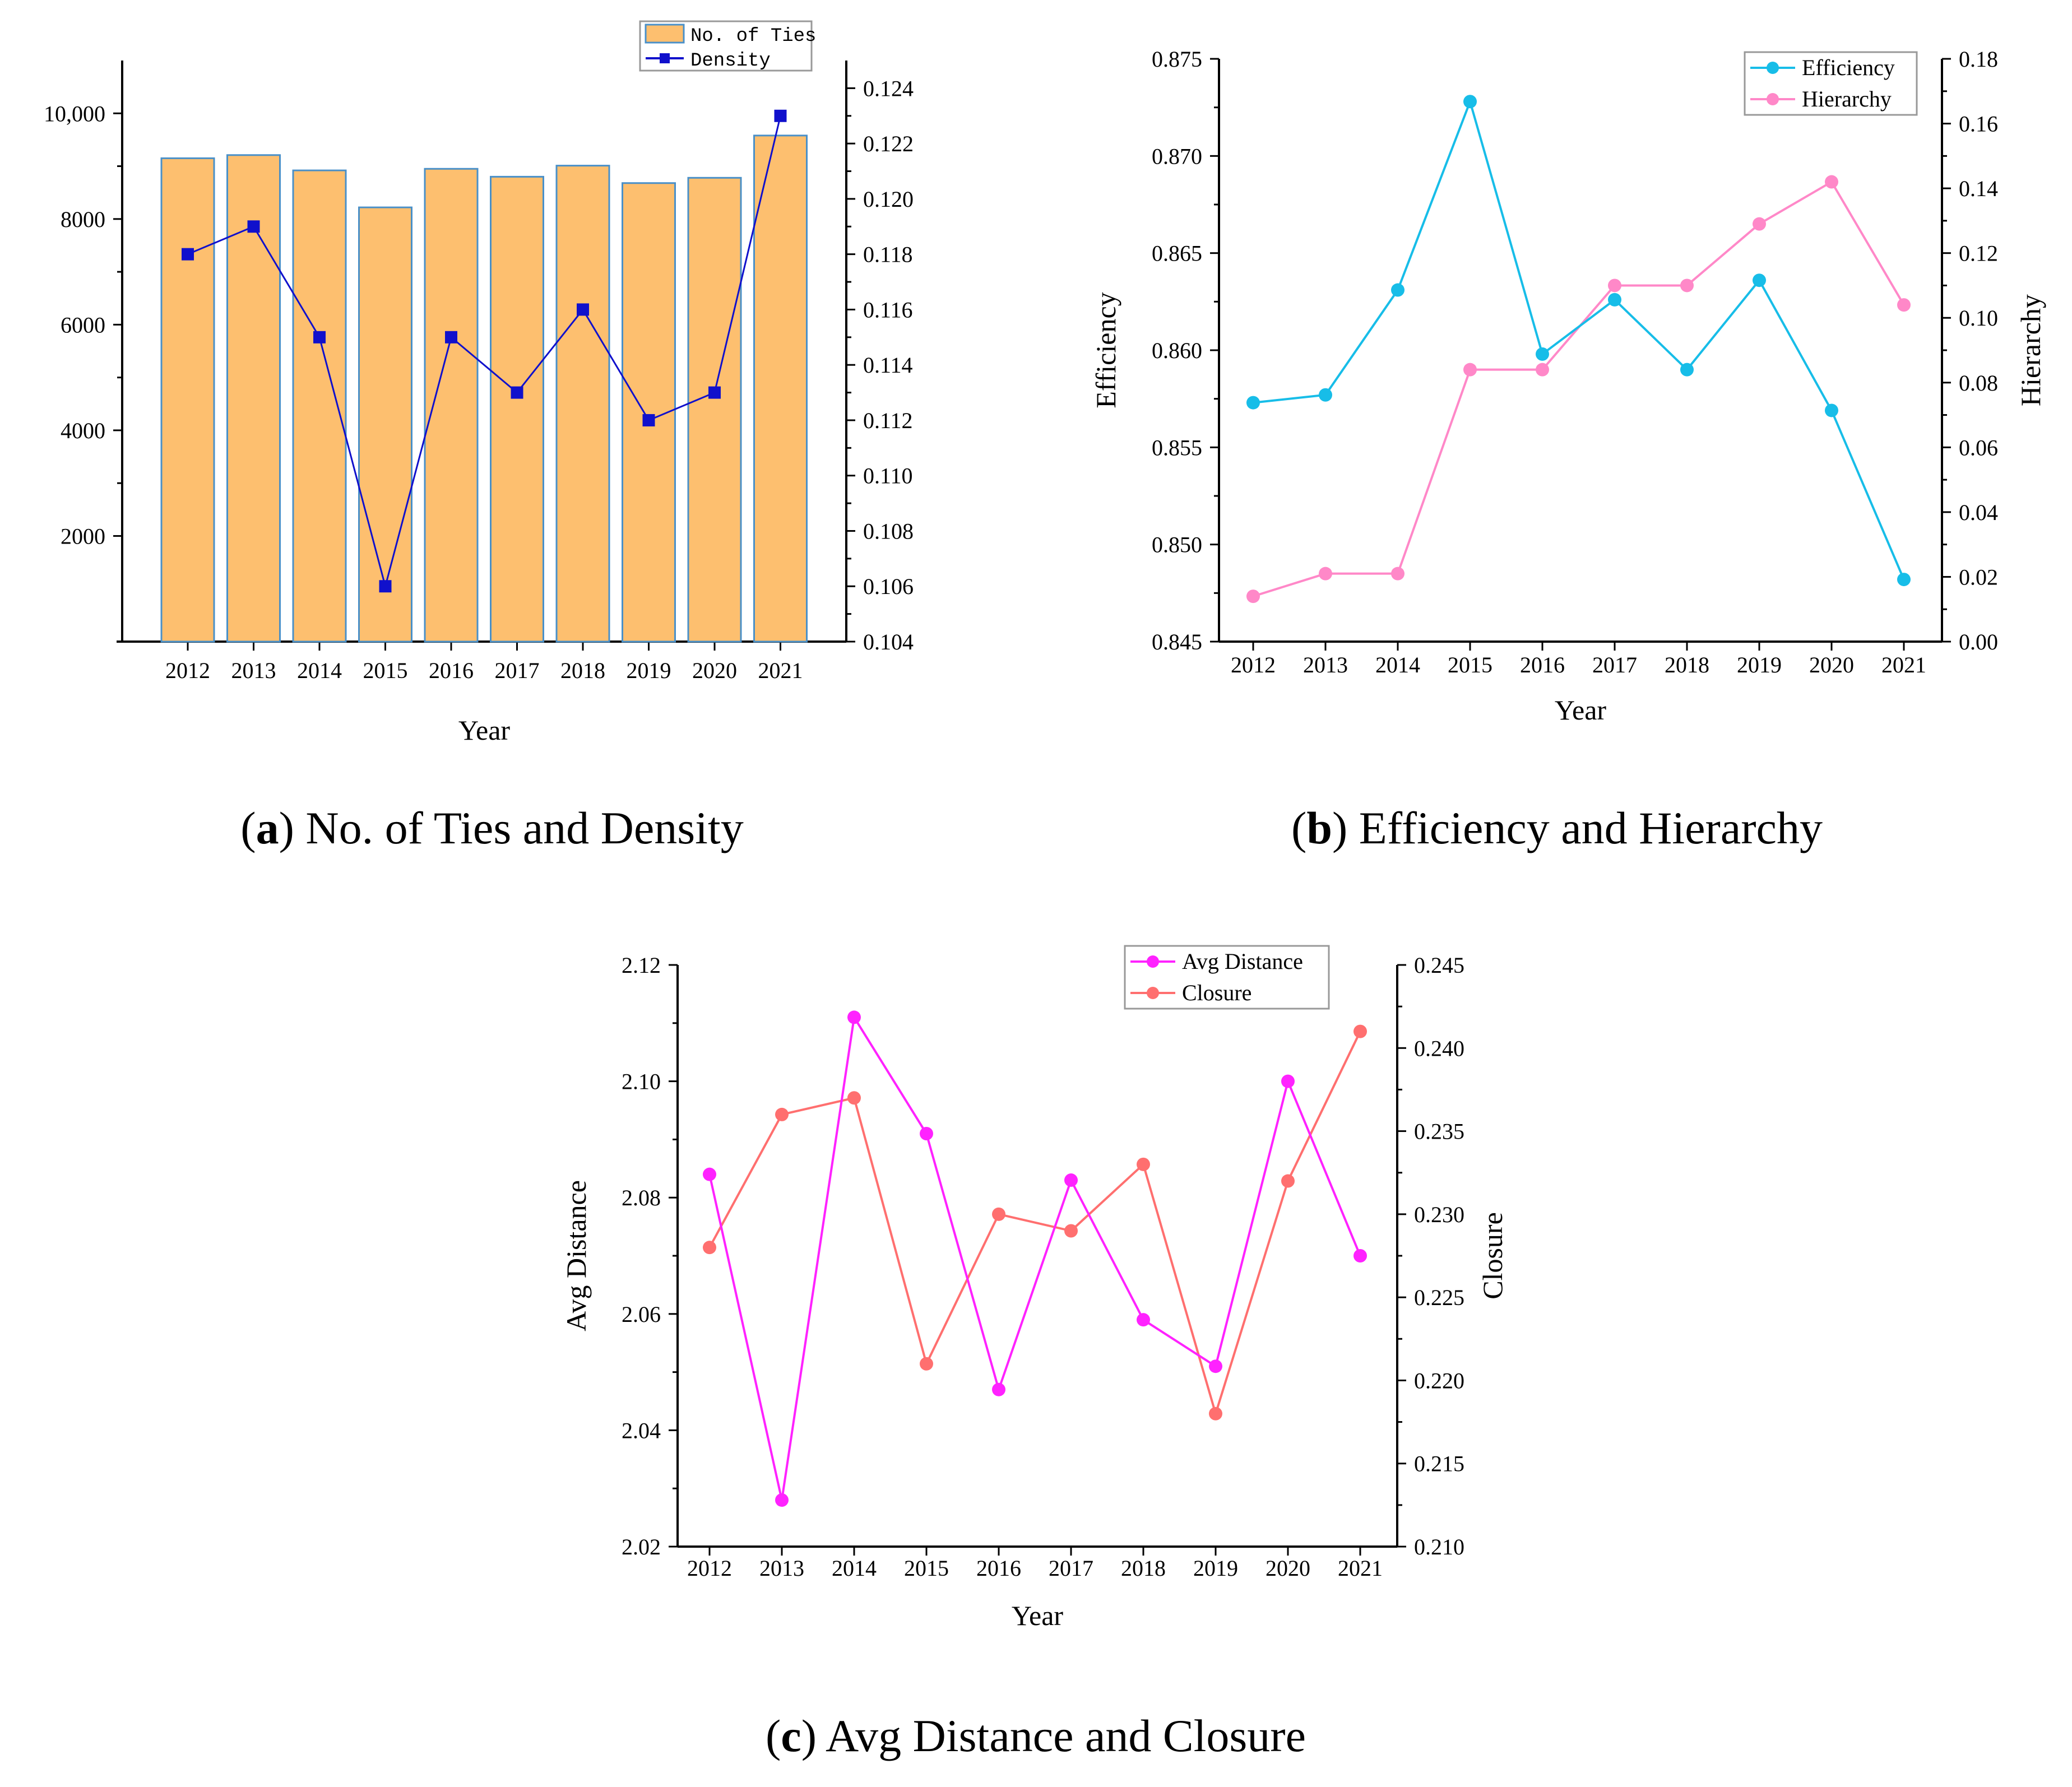 The height and width of the screenshot is (1787, 2072). What do you see at coordinates (1325, 664) in the screenshot?
I see `x-tick-label: 2013` at bounding box center [1325, 664].